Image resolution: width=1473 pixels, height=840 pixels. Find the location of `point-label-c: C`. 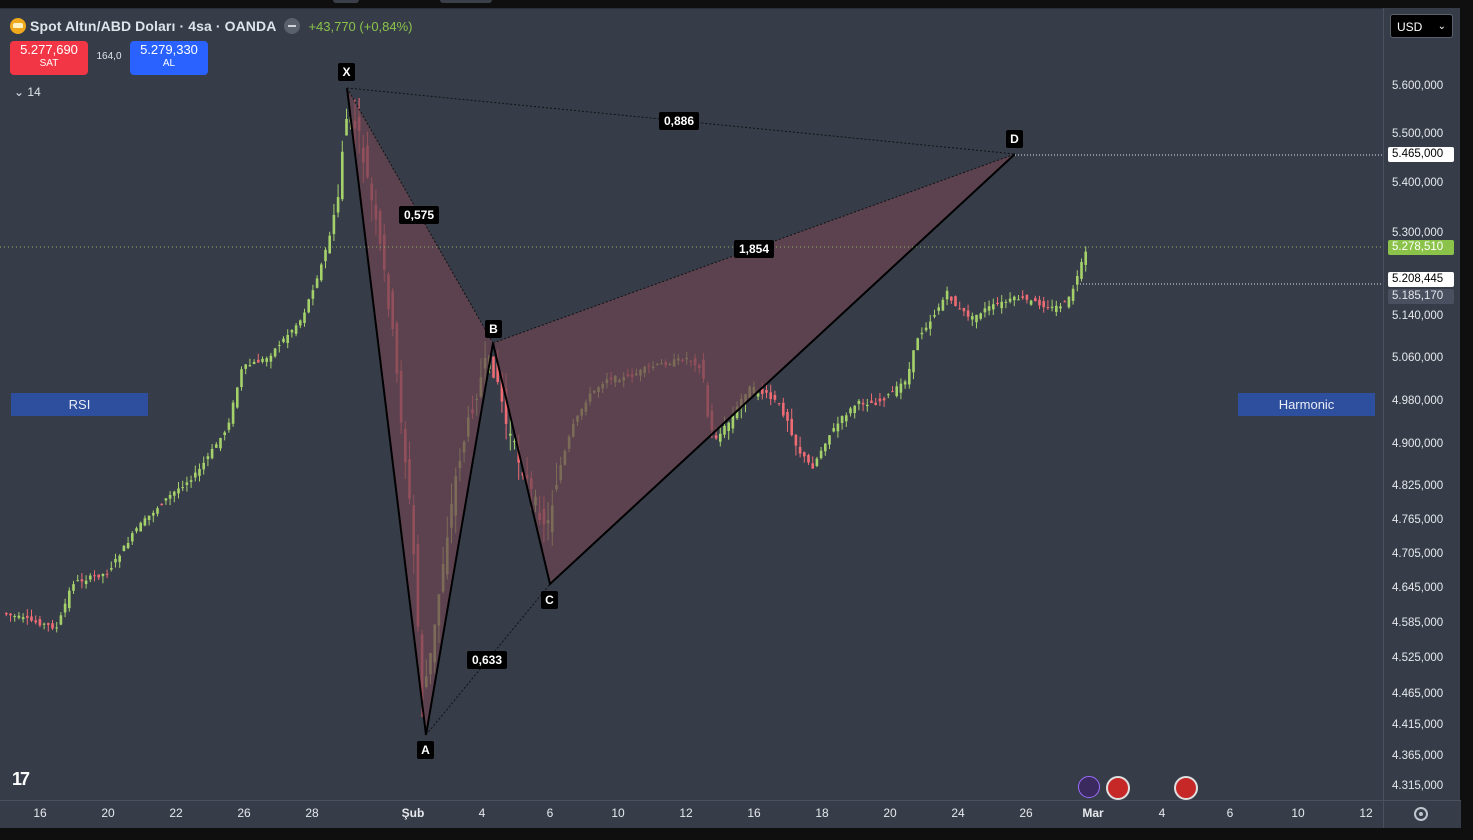

point-label-c: C is located at coordinates (549, 600).